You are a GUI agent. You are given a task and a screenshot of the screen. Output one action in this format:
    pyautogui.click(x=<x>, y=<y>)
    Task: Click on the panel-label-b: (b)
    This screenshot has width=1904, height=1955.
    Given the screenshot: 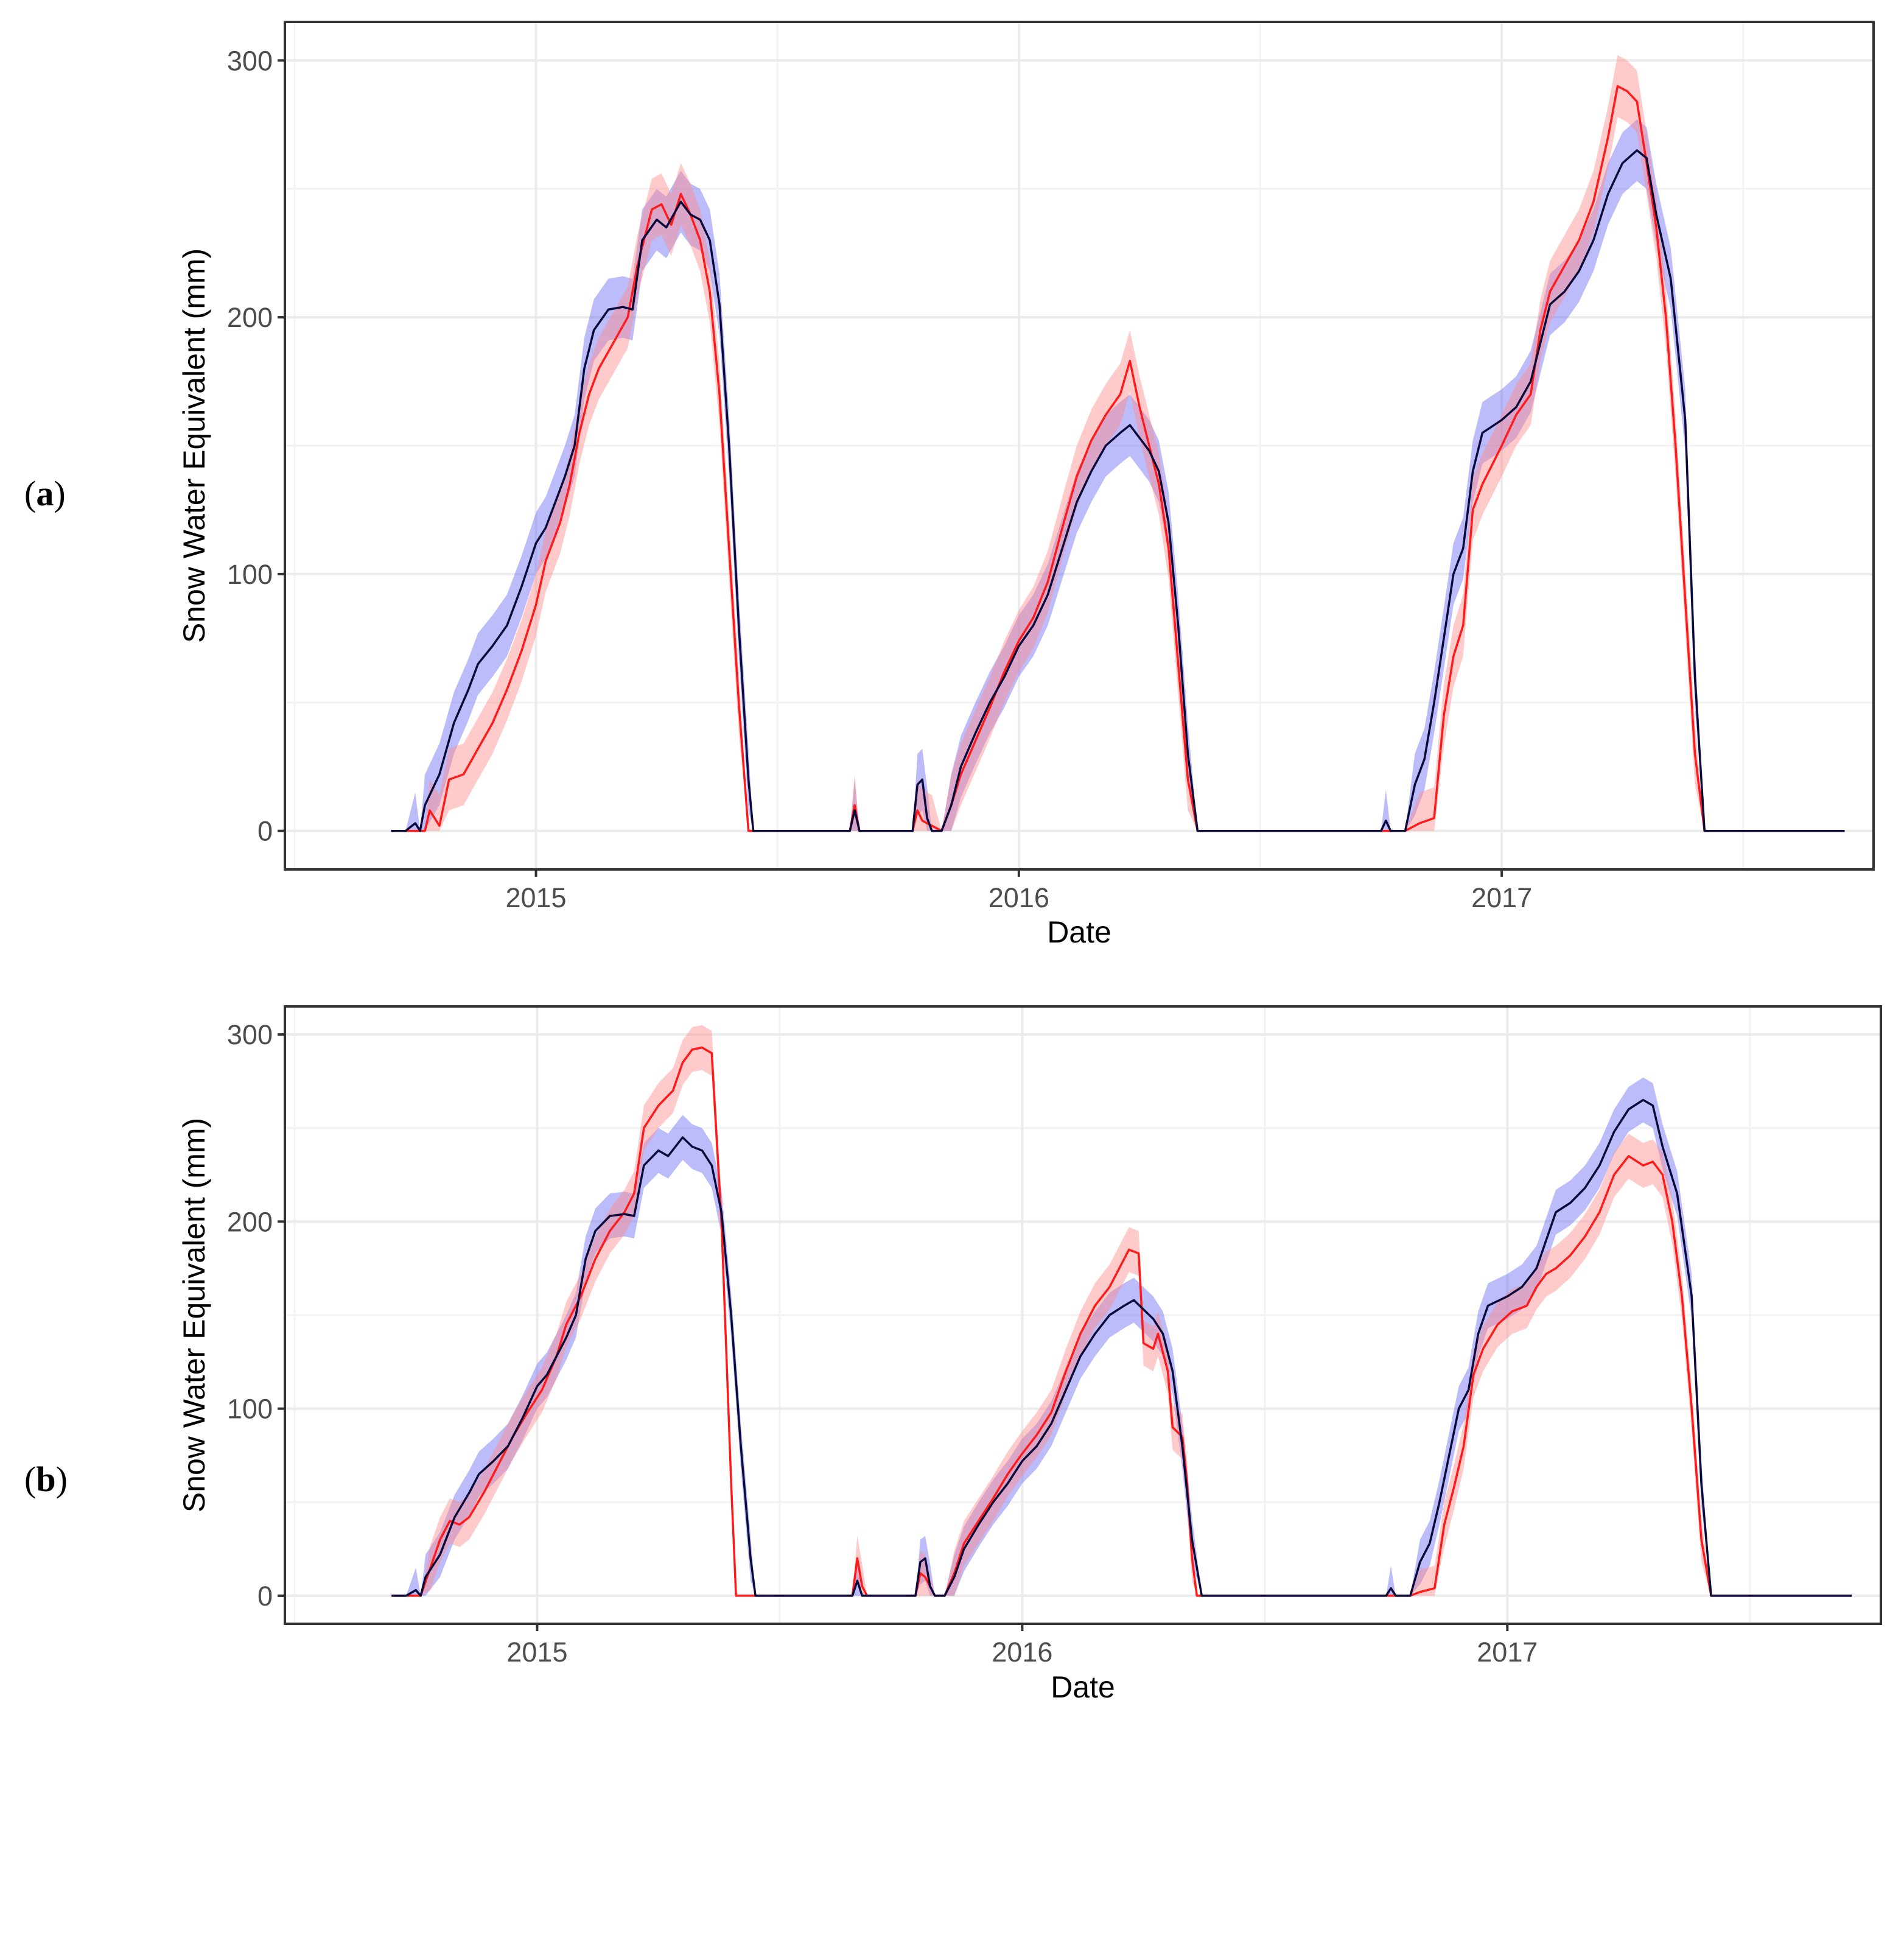 What is the action you would take?
    pyautogui.click(x=46, y=1479)
    